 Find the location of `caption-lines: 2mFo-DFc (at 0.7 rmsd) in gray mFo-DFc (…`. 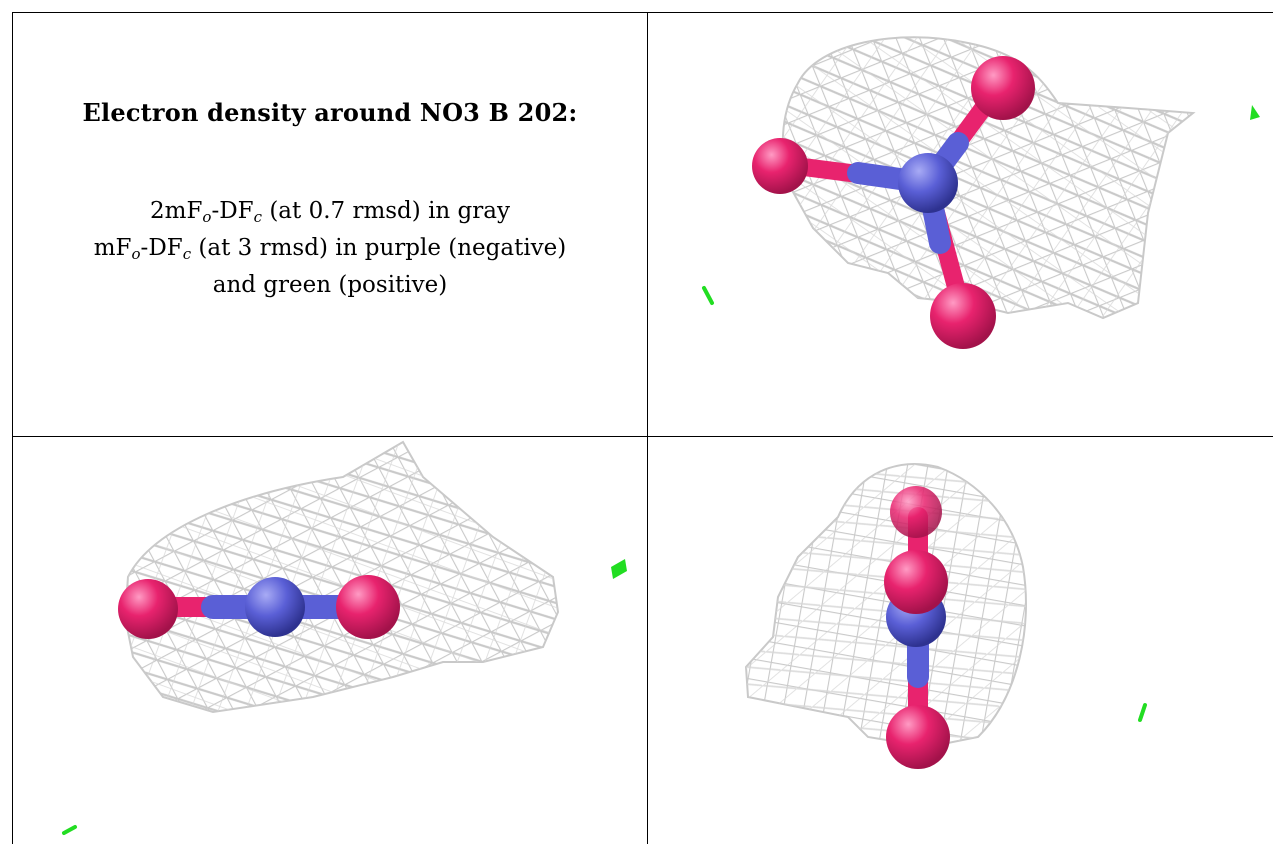

caption-lines: 2mFo-DFc (at 0.7 rmsd) in gray mFo-DFc (… is located at coordinates (330, 248).